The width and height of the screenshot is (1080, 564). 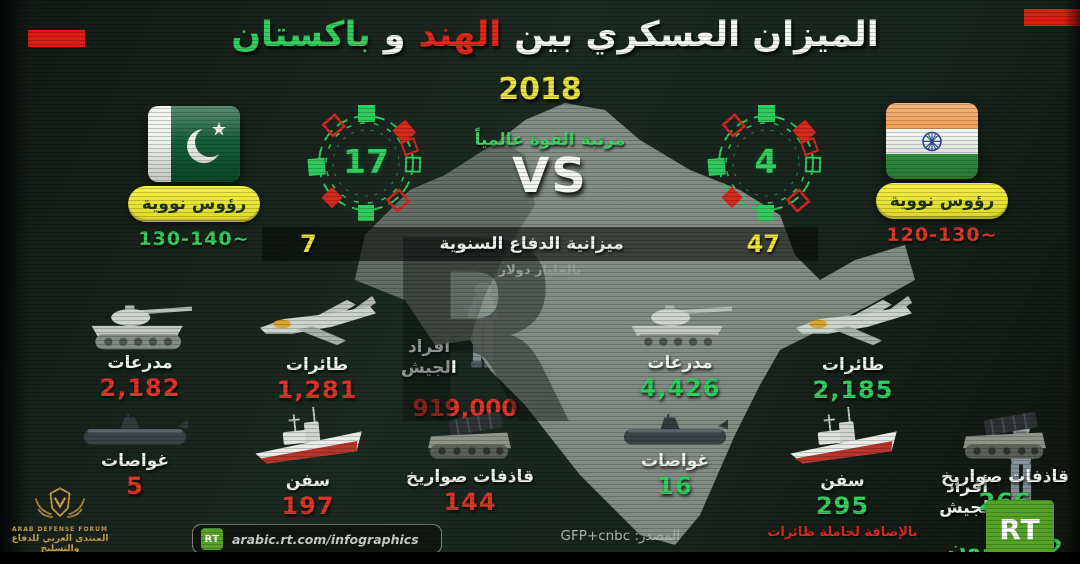 What do you see at coordinates (194, 144) in the screenshot?
I see `pakistan-flag-icon` at bounding box center [194, 144].